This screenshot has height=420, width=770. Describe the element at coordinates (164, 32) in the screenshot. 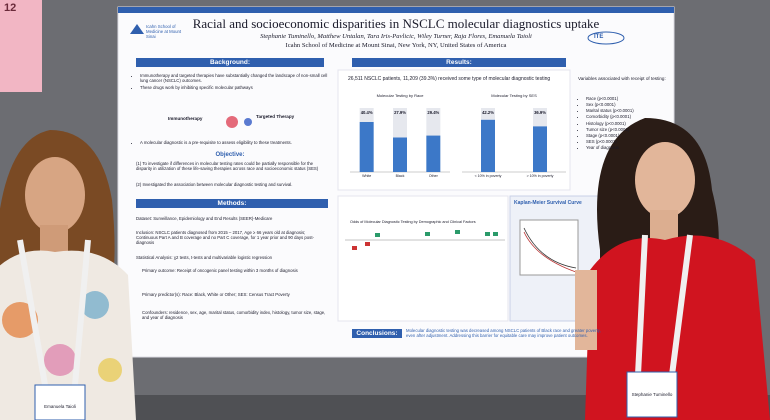

I see `logo-text: Icahn School of Medicine at Mount Sinai` at that location.